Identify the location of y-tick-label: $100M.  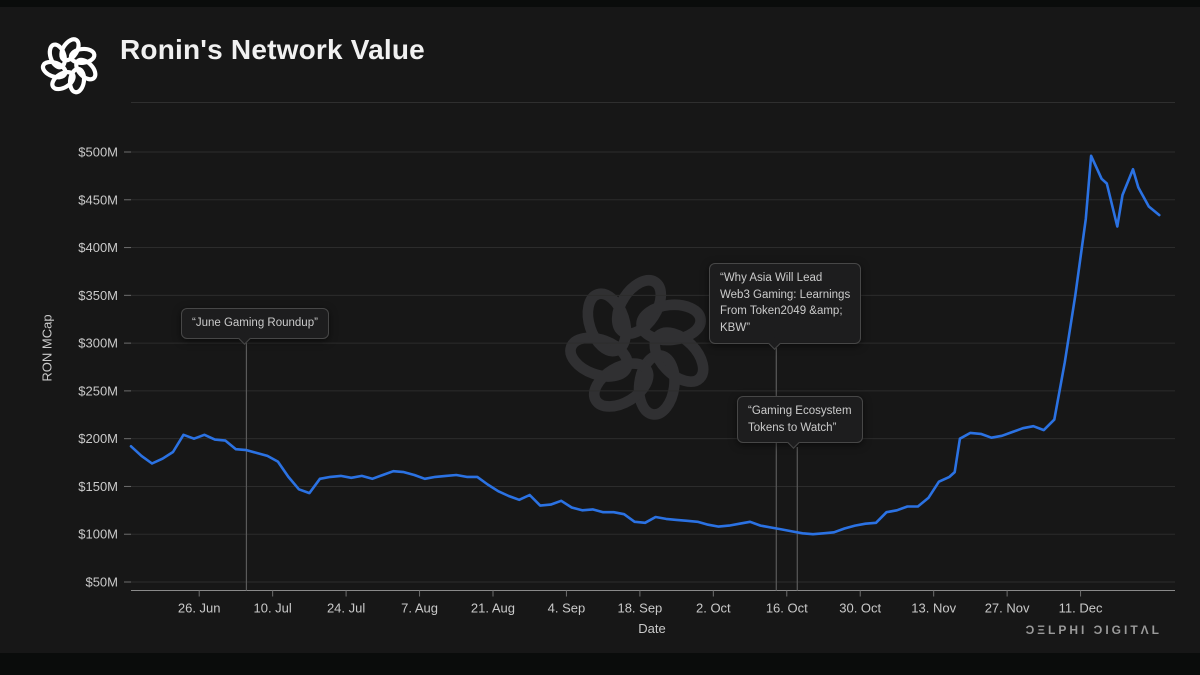
(98, 534).